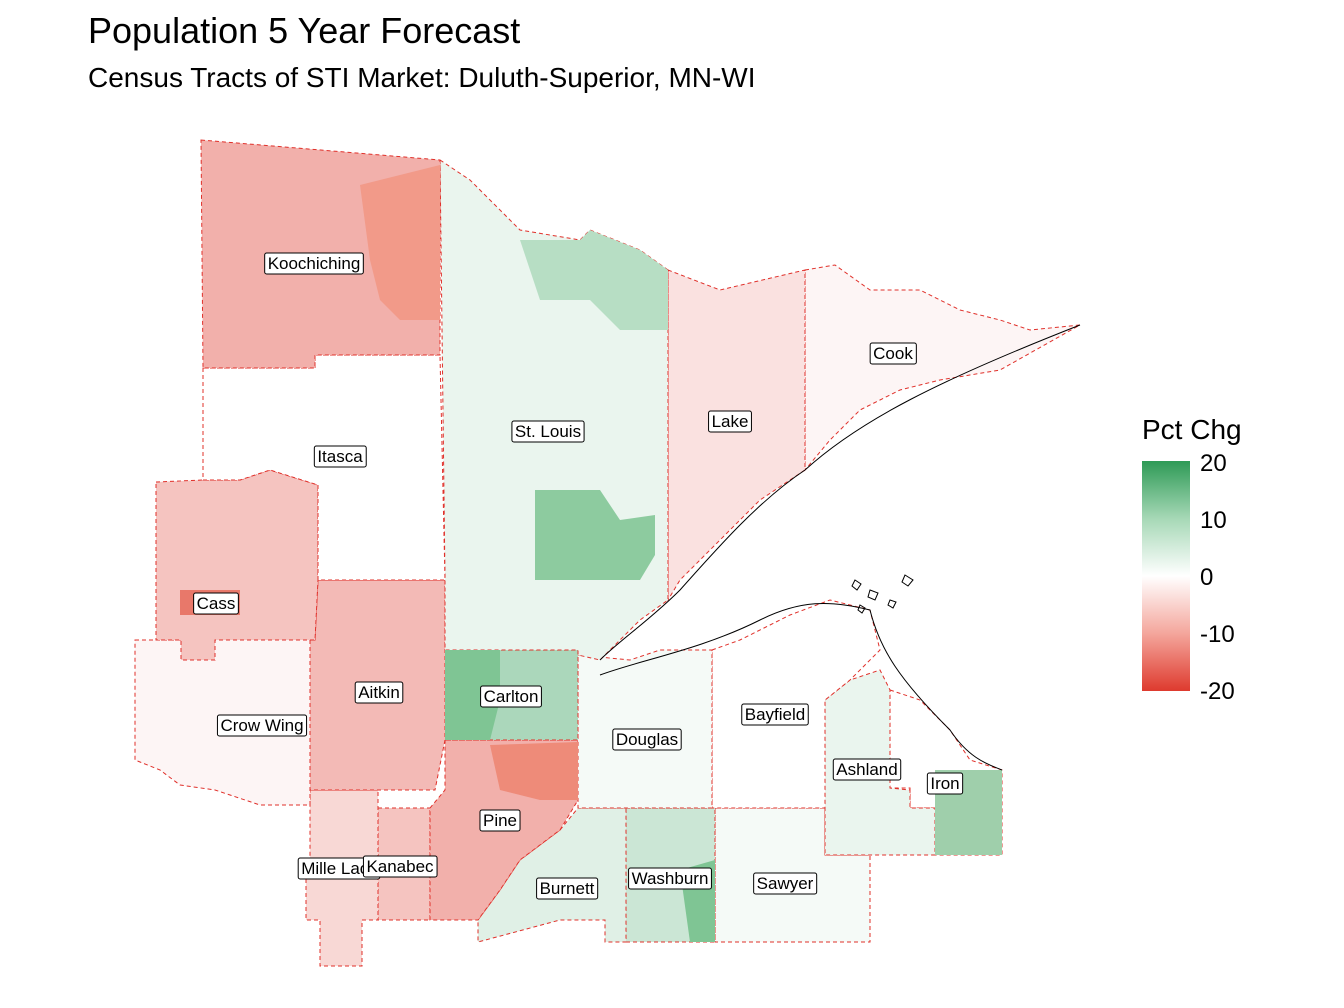 Image resolution: width=1344 pixels, height=1008 pixels. I want to click on tract-pine-ne, so click(534, 771).